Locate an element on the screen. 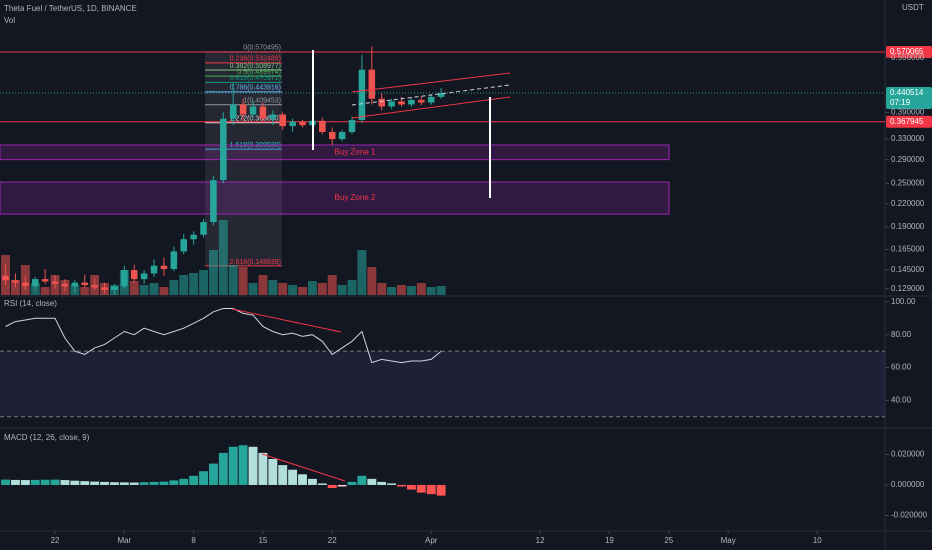  fib-label: 0.382(0.508977) is located at coordinates (255, 66).